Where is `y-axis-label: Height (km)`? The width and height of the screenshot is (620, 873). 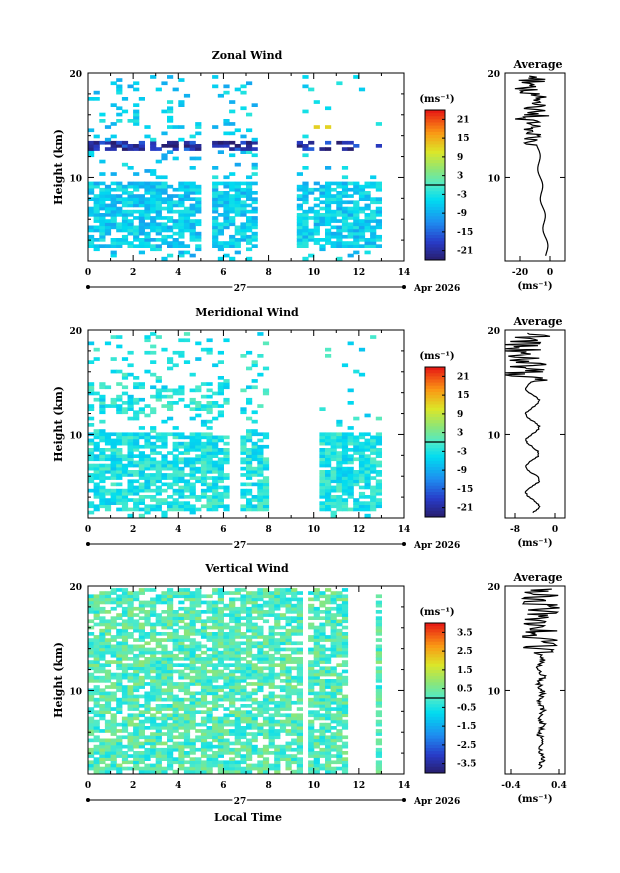 y-axis-label: Height (km) is located at coordinates (58, 167).